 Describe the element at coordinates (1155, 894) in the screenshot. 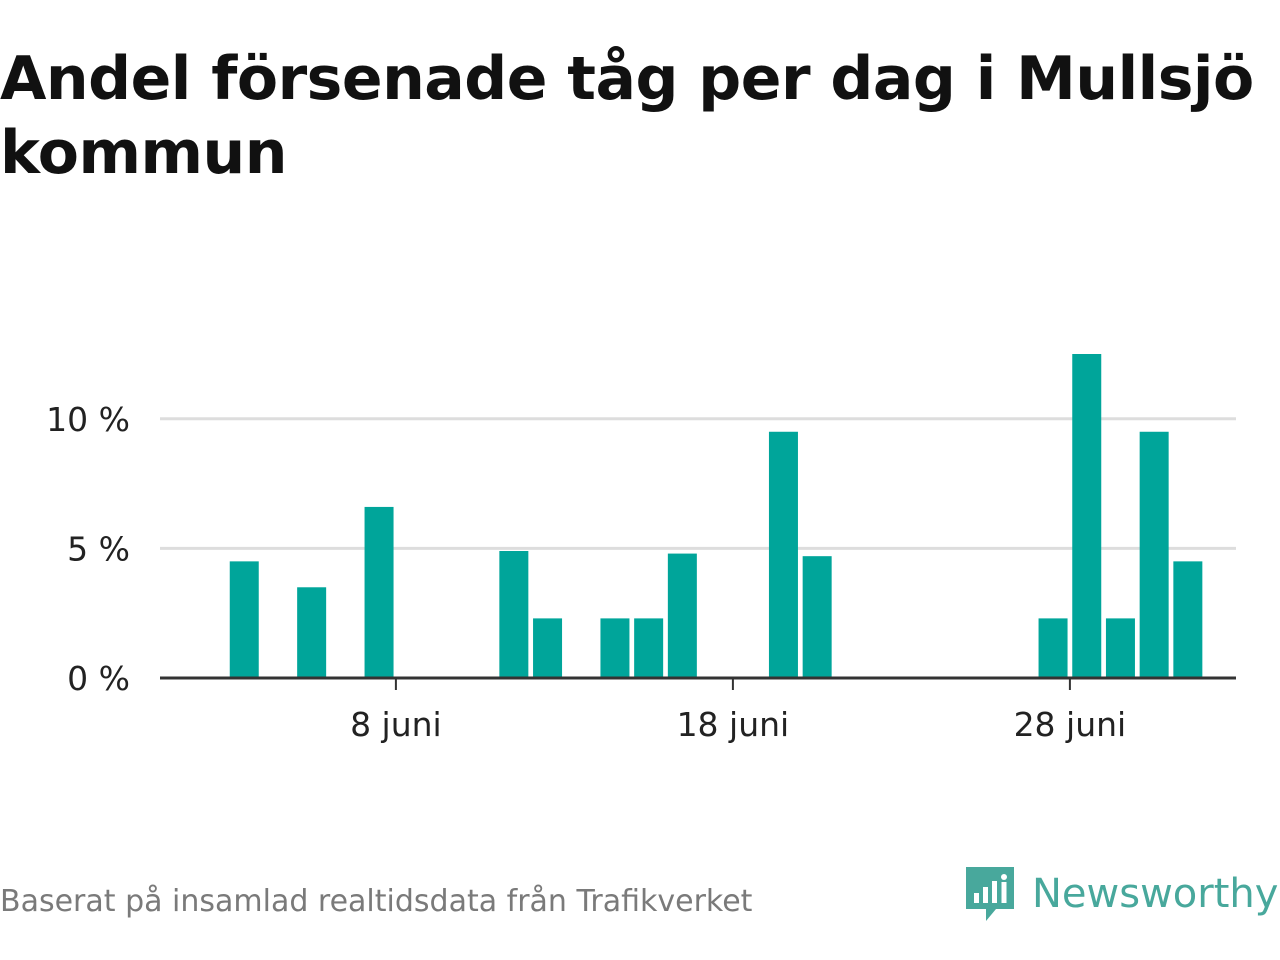

I see `brand-name: Newsworthy` at that location.